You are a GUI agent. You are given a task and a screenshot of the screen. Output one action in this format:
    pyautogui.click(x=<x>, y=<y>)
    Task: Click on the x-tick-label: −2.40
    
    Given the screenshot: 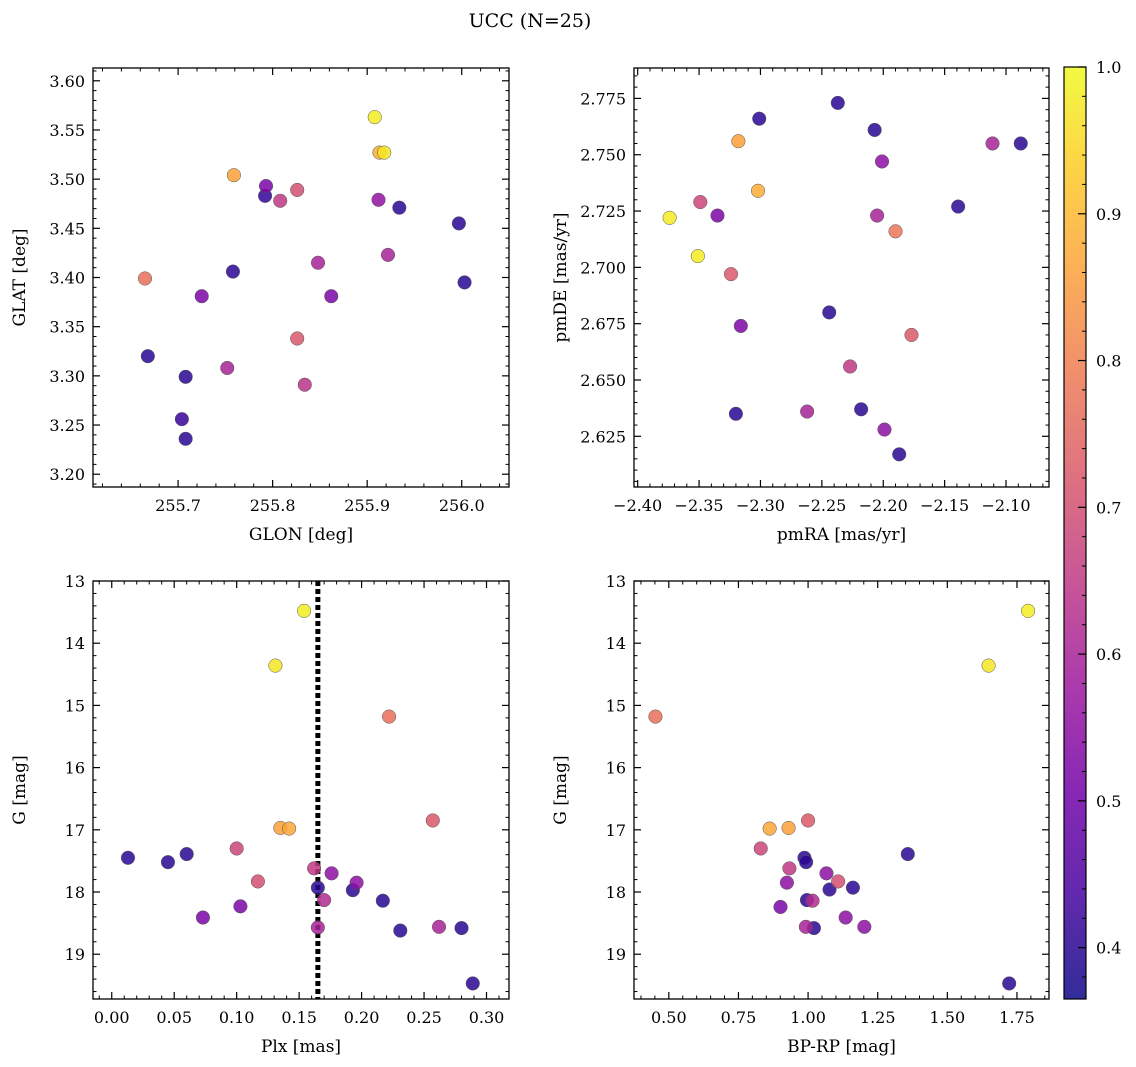 What is the action you would take?
    pyautogui.click(x=637, y=505)
    